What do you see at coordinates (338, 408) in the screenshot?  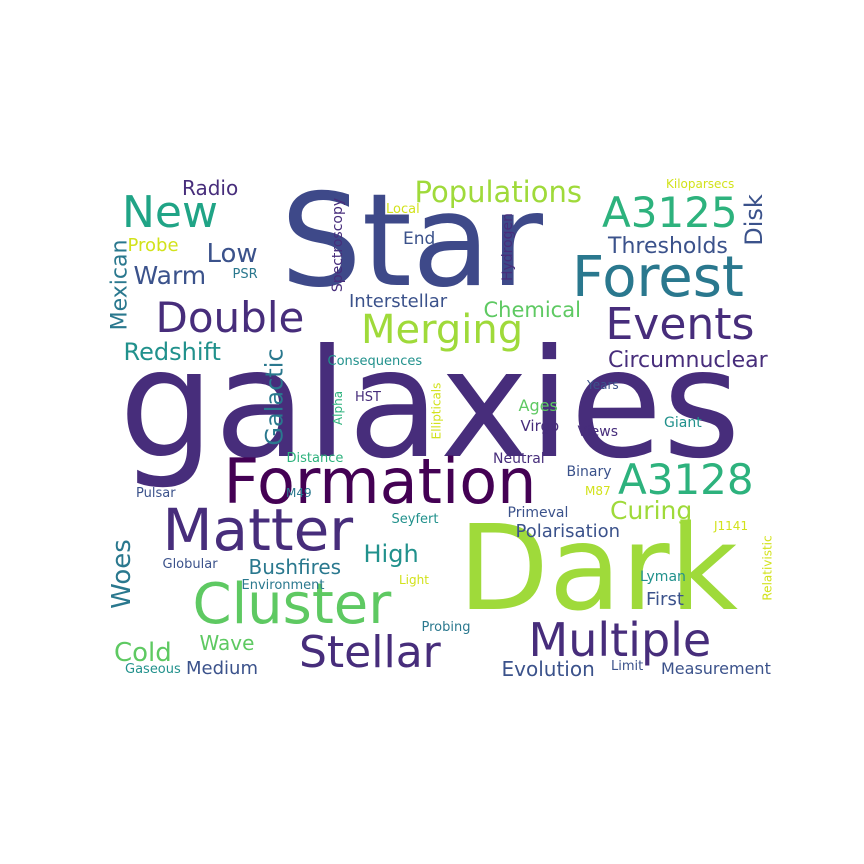 I see `word-alpha: Alpha` at bounding box center [338, 408].